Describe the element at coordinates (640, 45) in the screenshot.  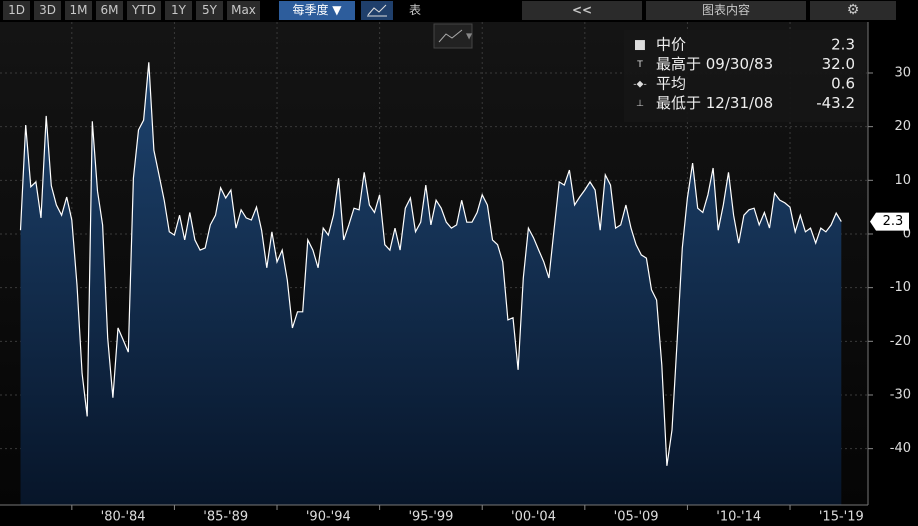
I see `legend-icon: ■` at that location.